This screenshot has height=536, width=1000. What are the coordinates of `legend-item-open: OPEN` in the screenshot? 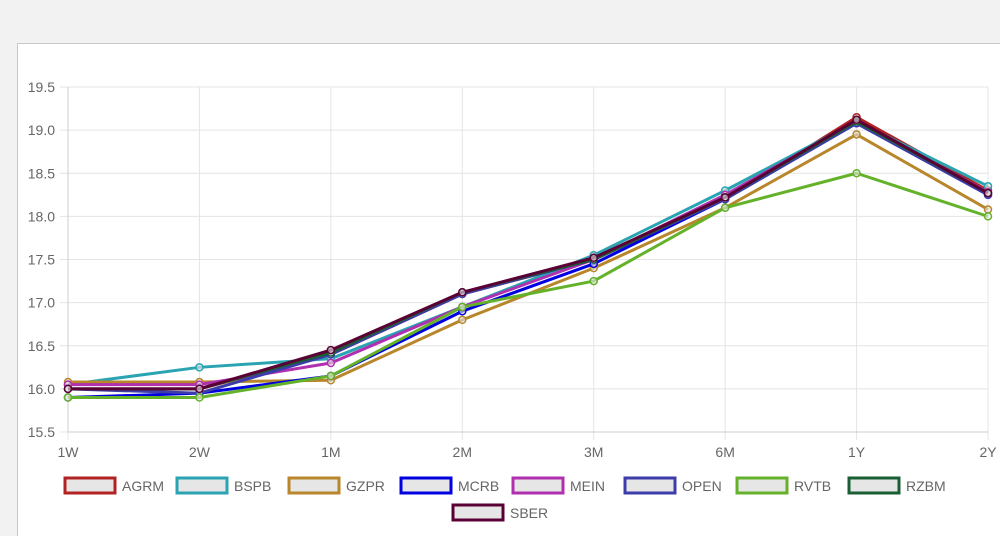 It's located at (672, 485).